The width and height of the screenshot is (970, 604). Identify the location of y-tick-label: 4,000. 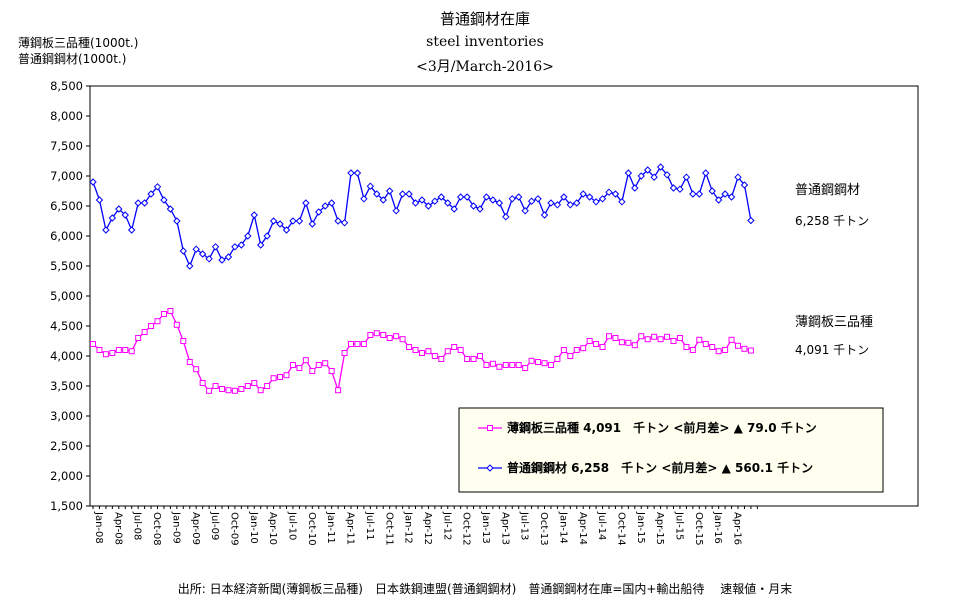
(66, 356).